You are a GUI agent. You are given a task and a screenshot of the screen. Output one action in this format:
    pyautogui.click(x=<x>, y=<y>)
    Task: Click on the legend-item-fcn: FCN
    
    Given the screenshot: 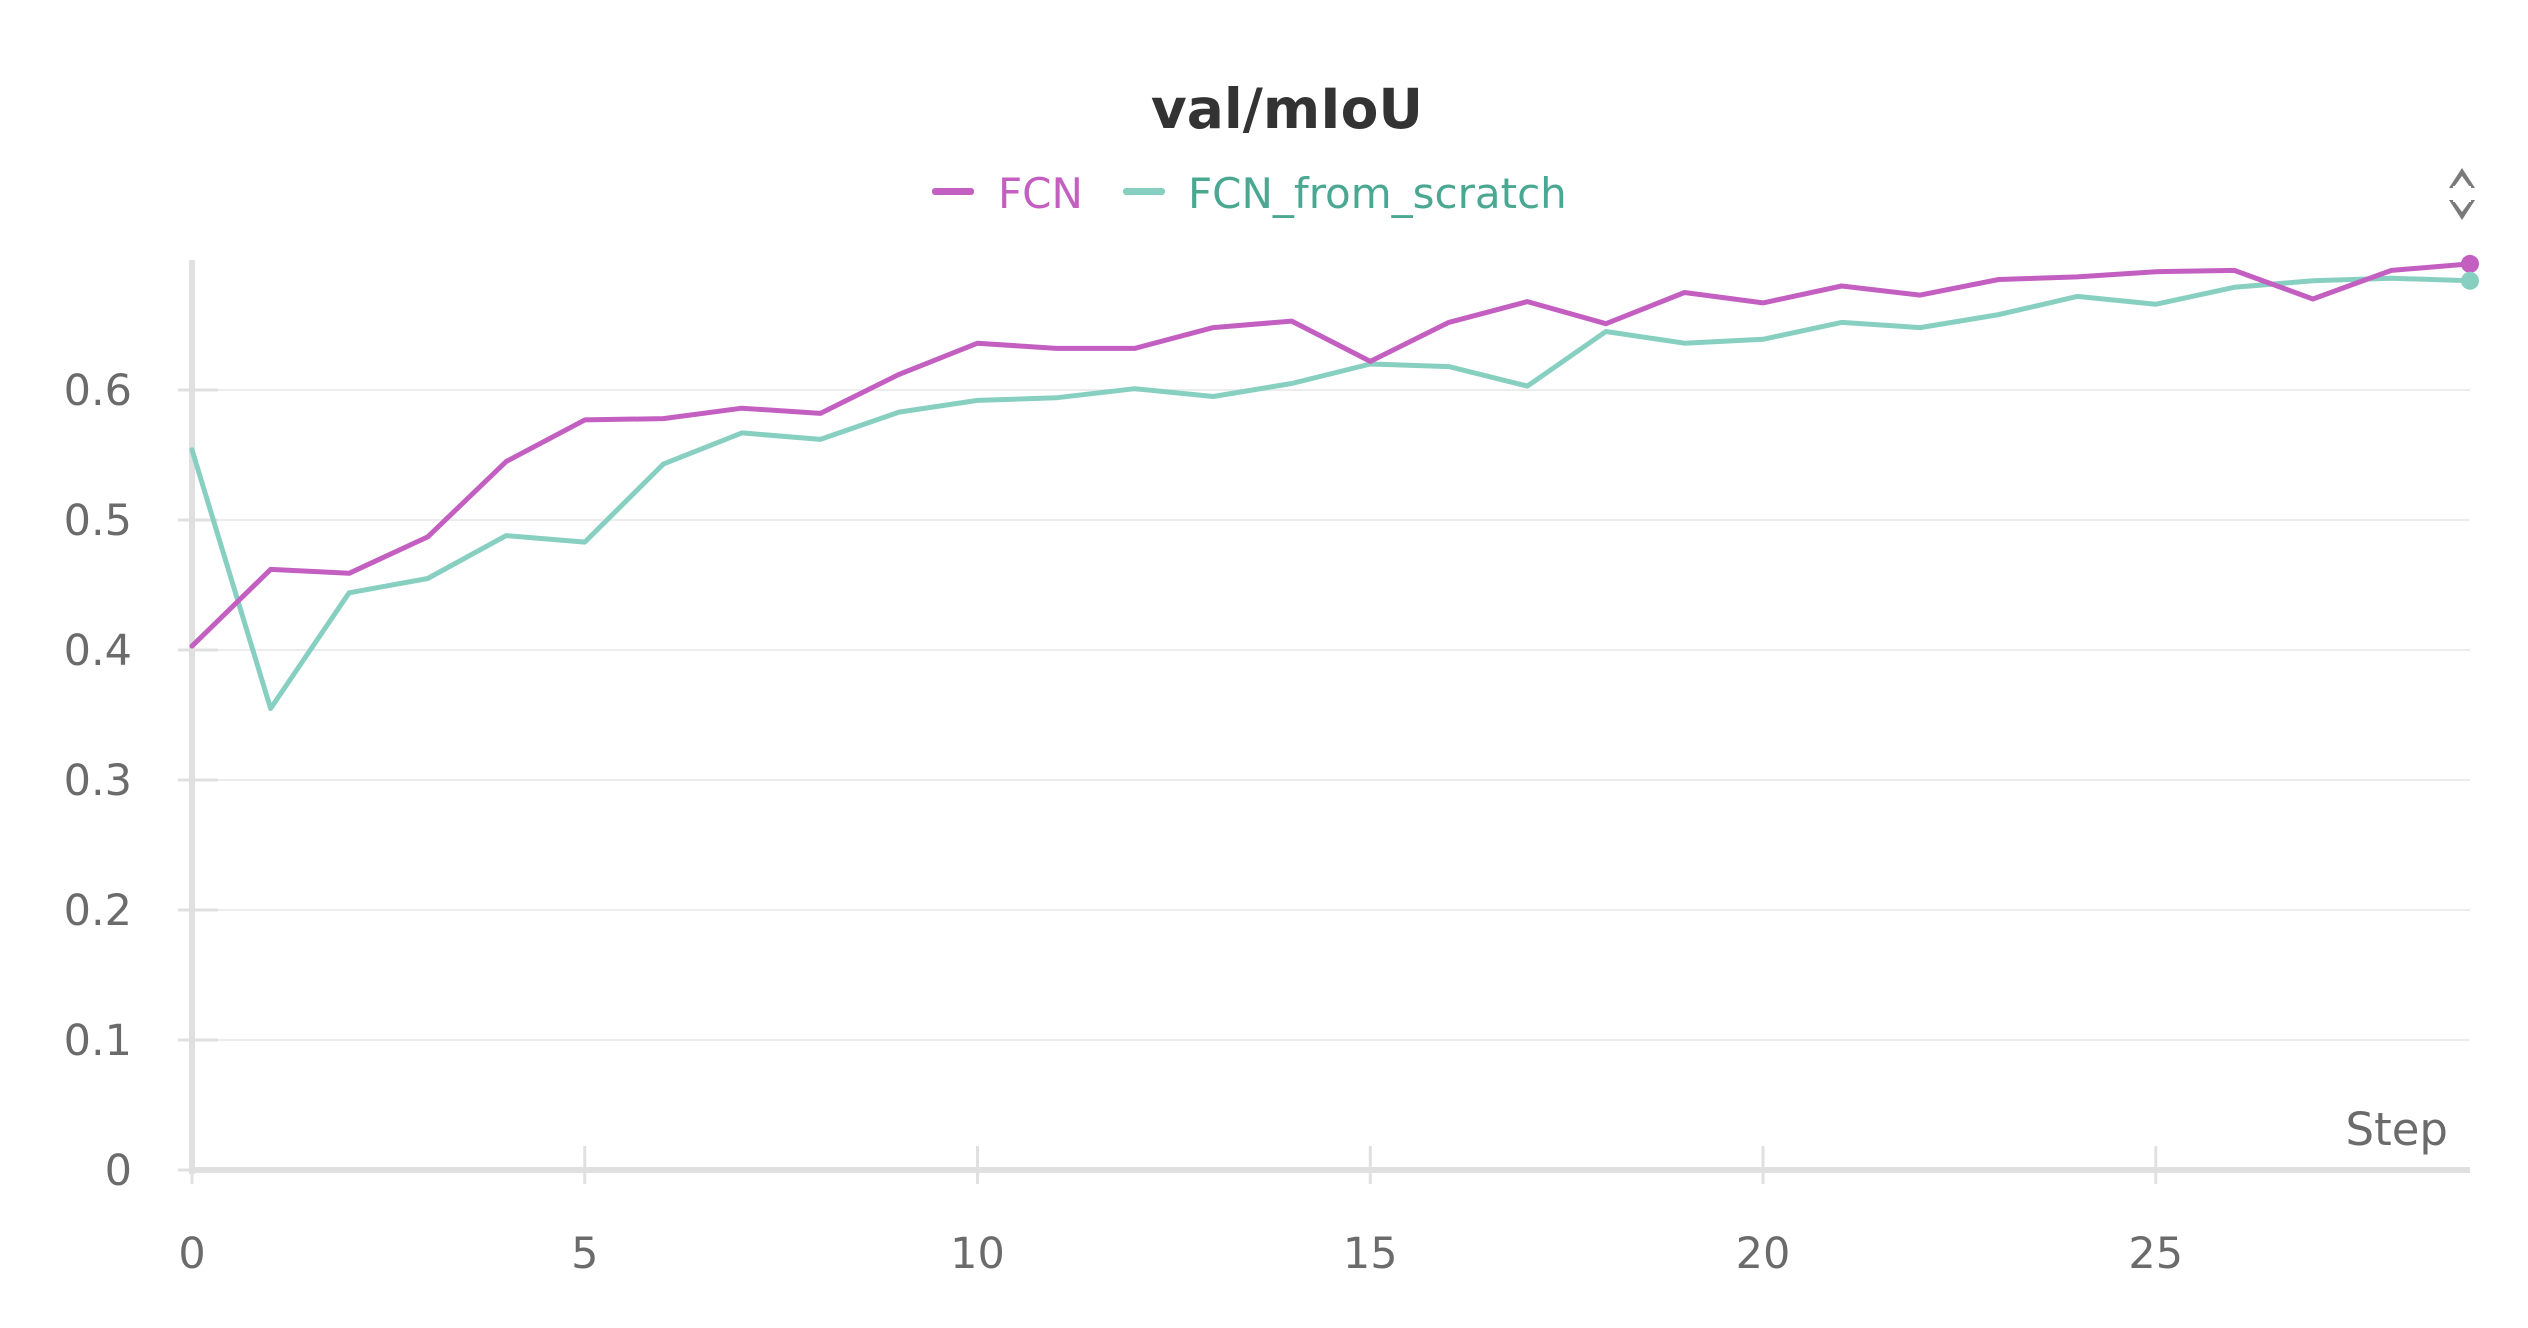 What is the action you would take?
    pyautogui.click(x=1007, y=193)
    